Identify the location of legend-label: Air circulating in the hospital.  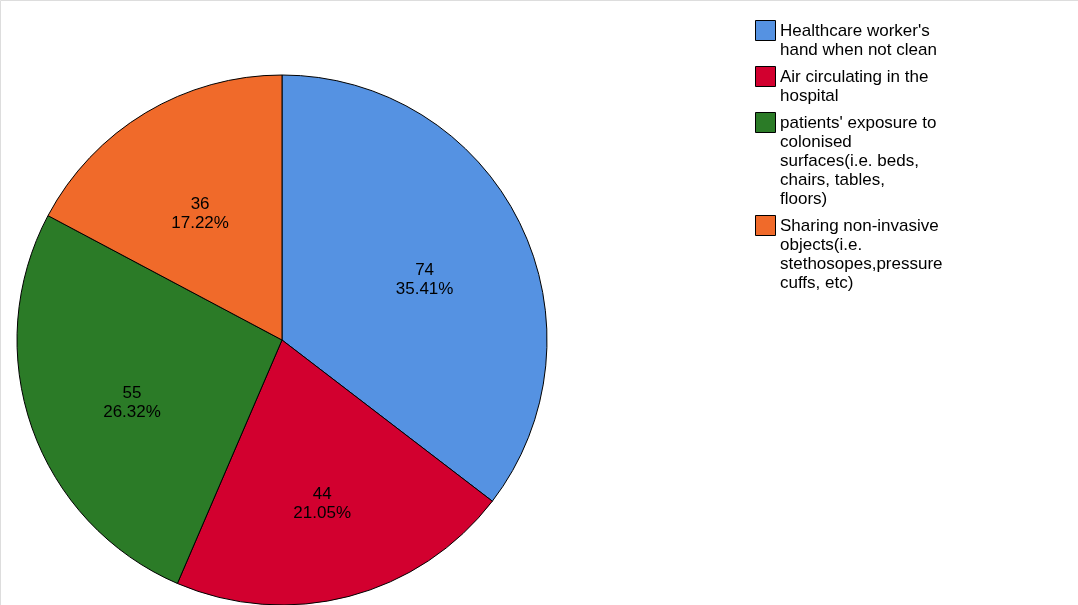
(854, 85).